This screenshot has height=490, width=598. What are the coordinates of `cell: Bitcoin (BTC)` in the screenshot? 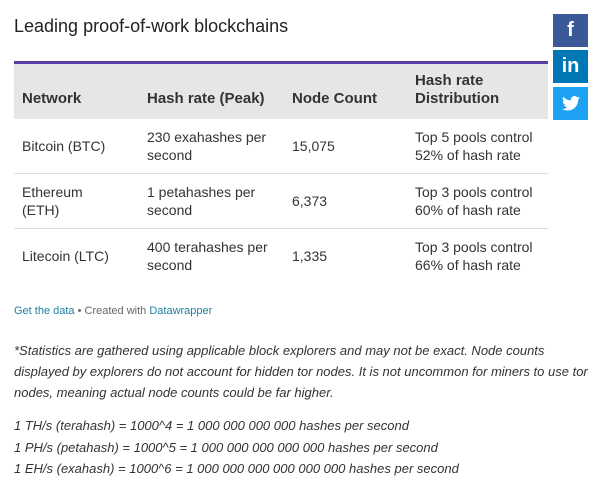 It's located at (76, 146).